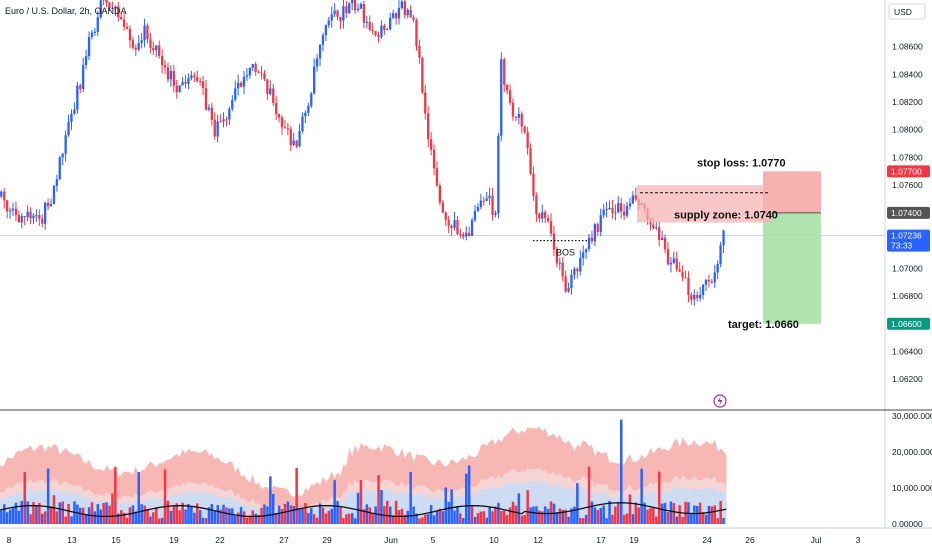 The image size is (932, 550). What do you see at coordinates (741, 163) in the screenshot?
I see `stop-loss-label: stop loss: 1.0770` at bounding box center [741, 163].